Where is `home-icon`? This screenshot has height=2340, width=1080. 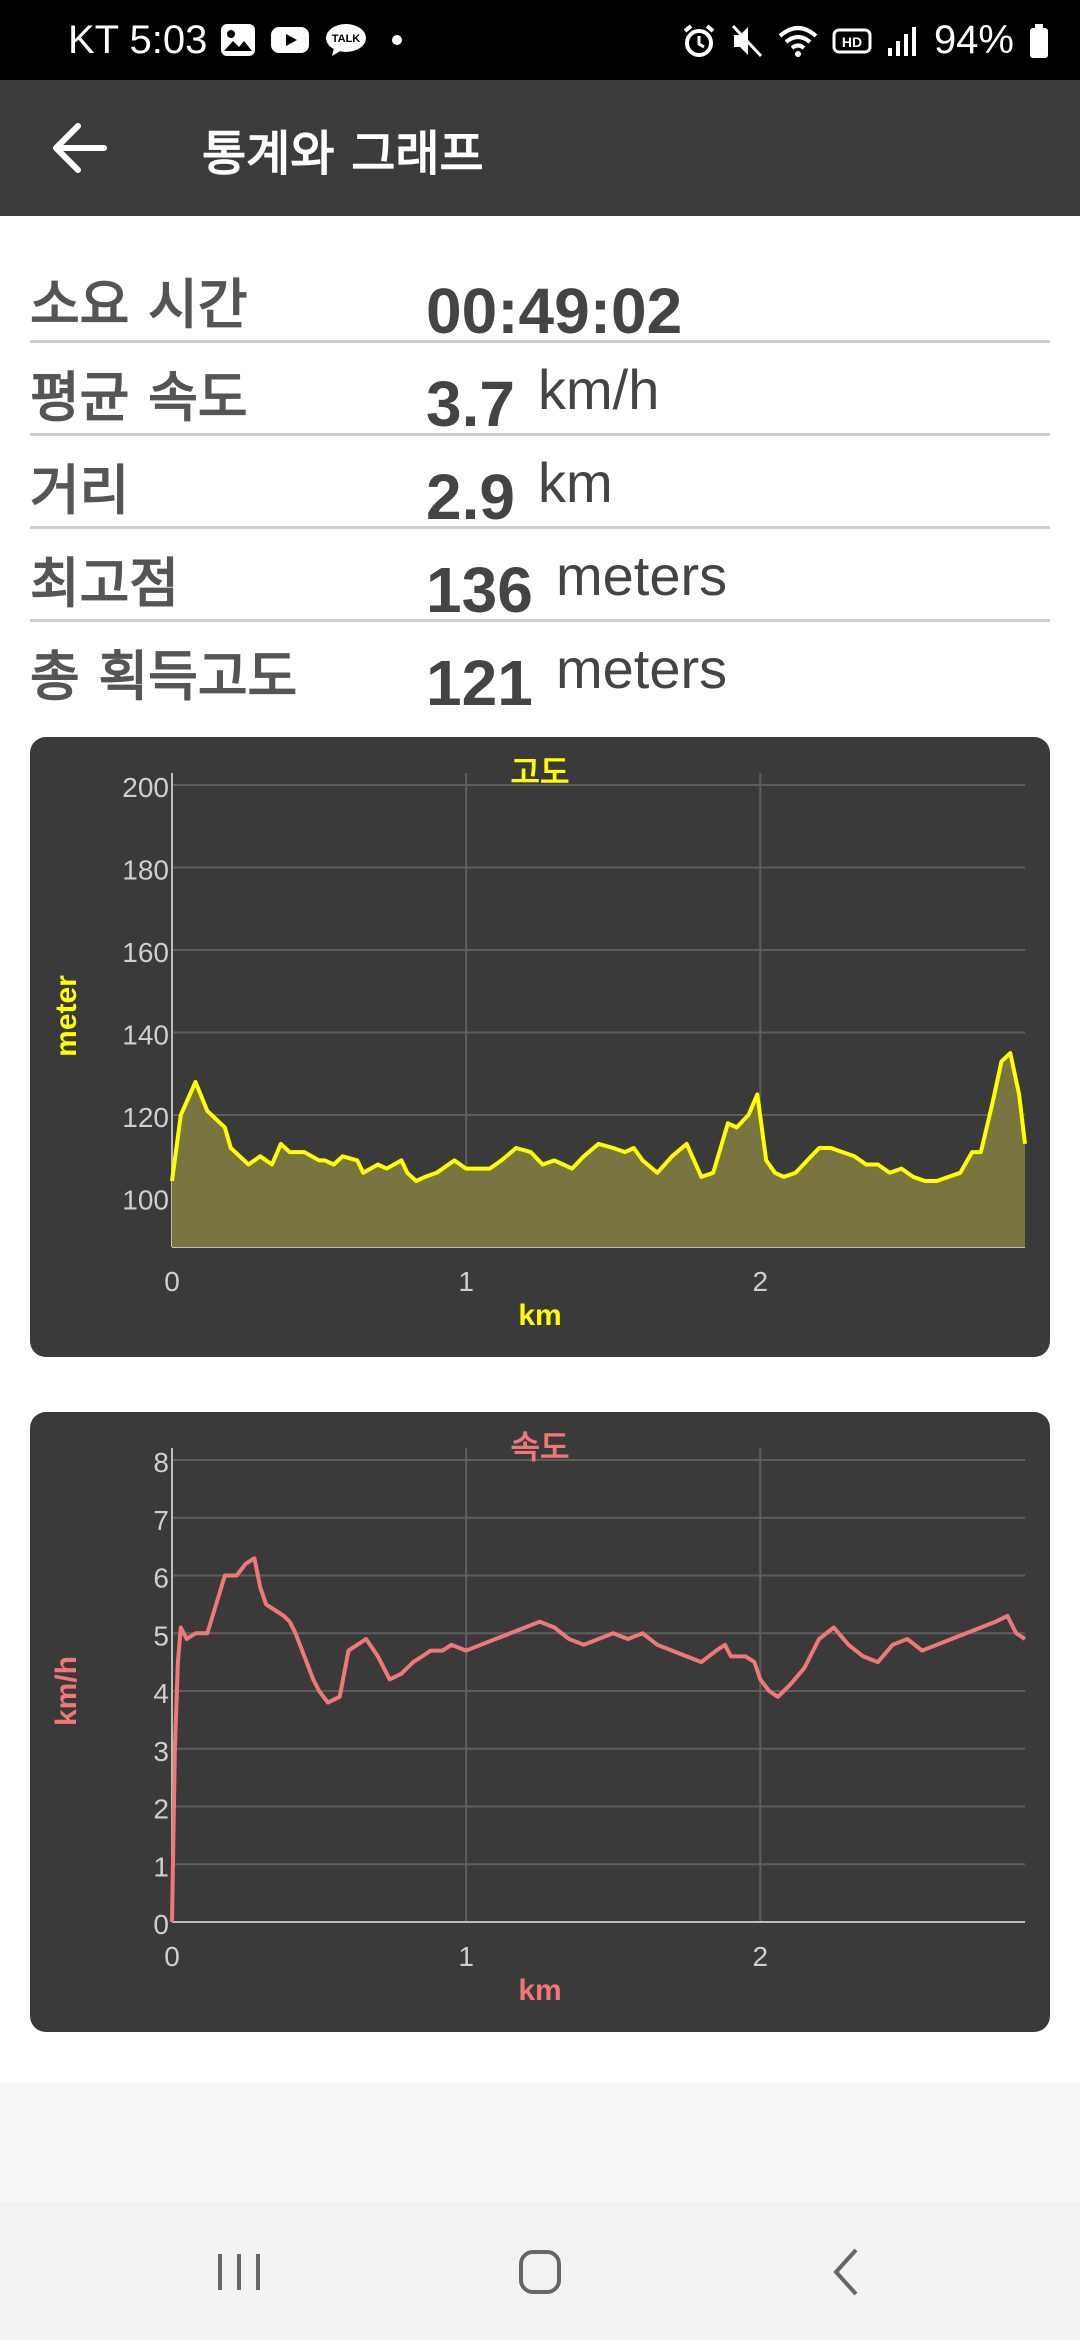
home-icon is located at coordinates (540, 2272).